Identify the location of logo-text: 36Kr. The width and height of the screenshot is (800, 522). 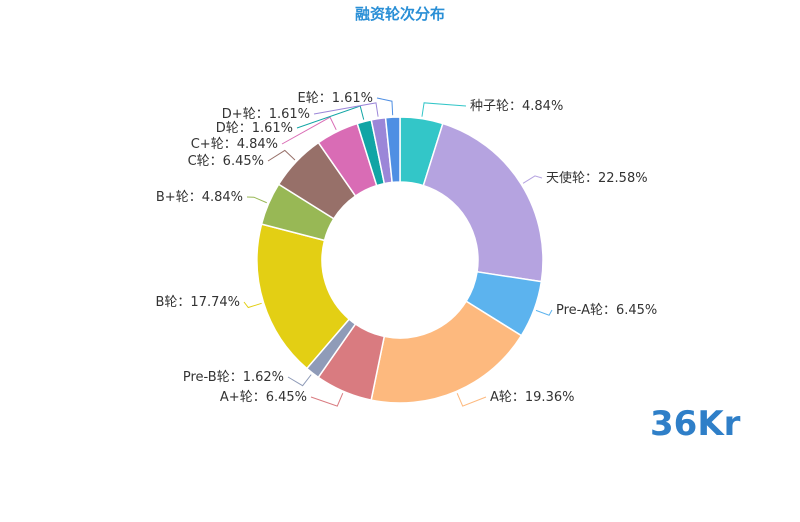
(695, 424).